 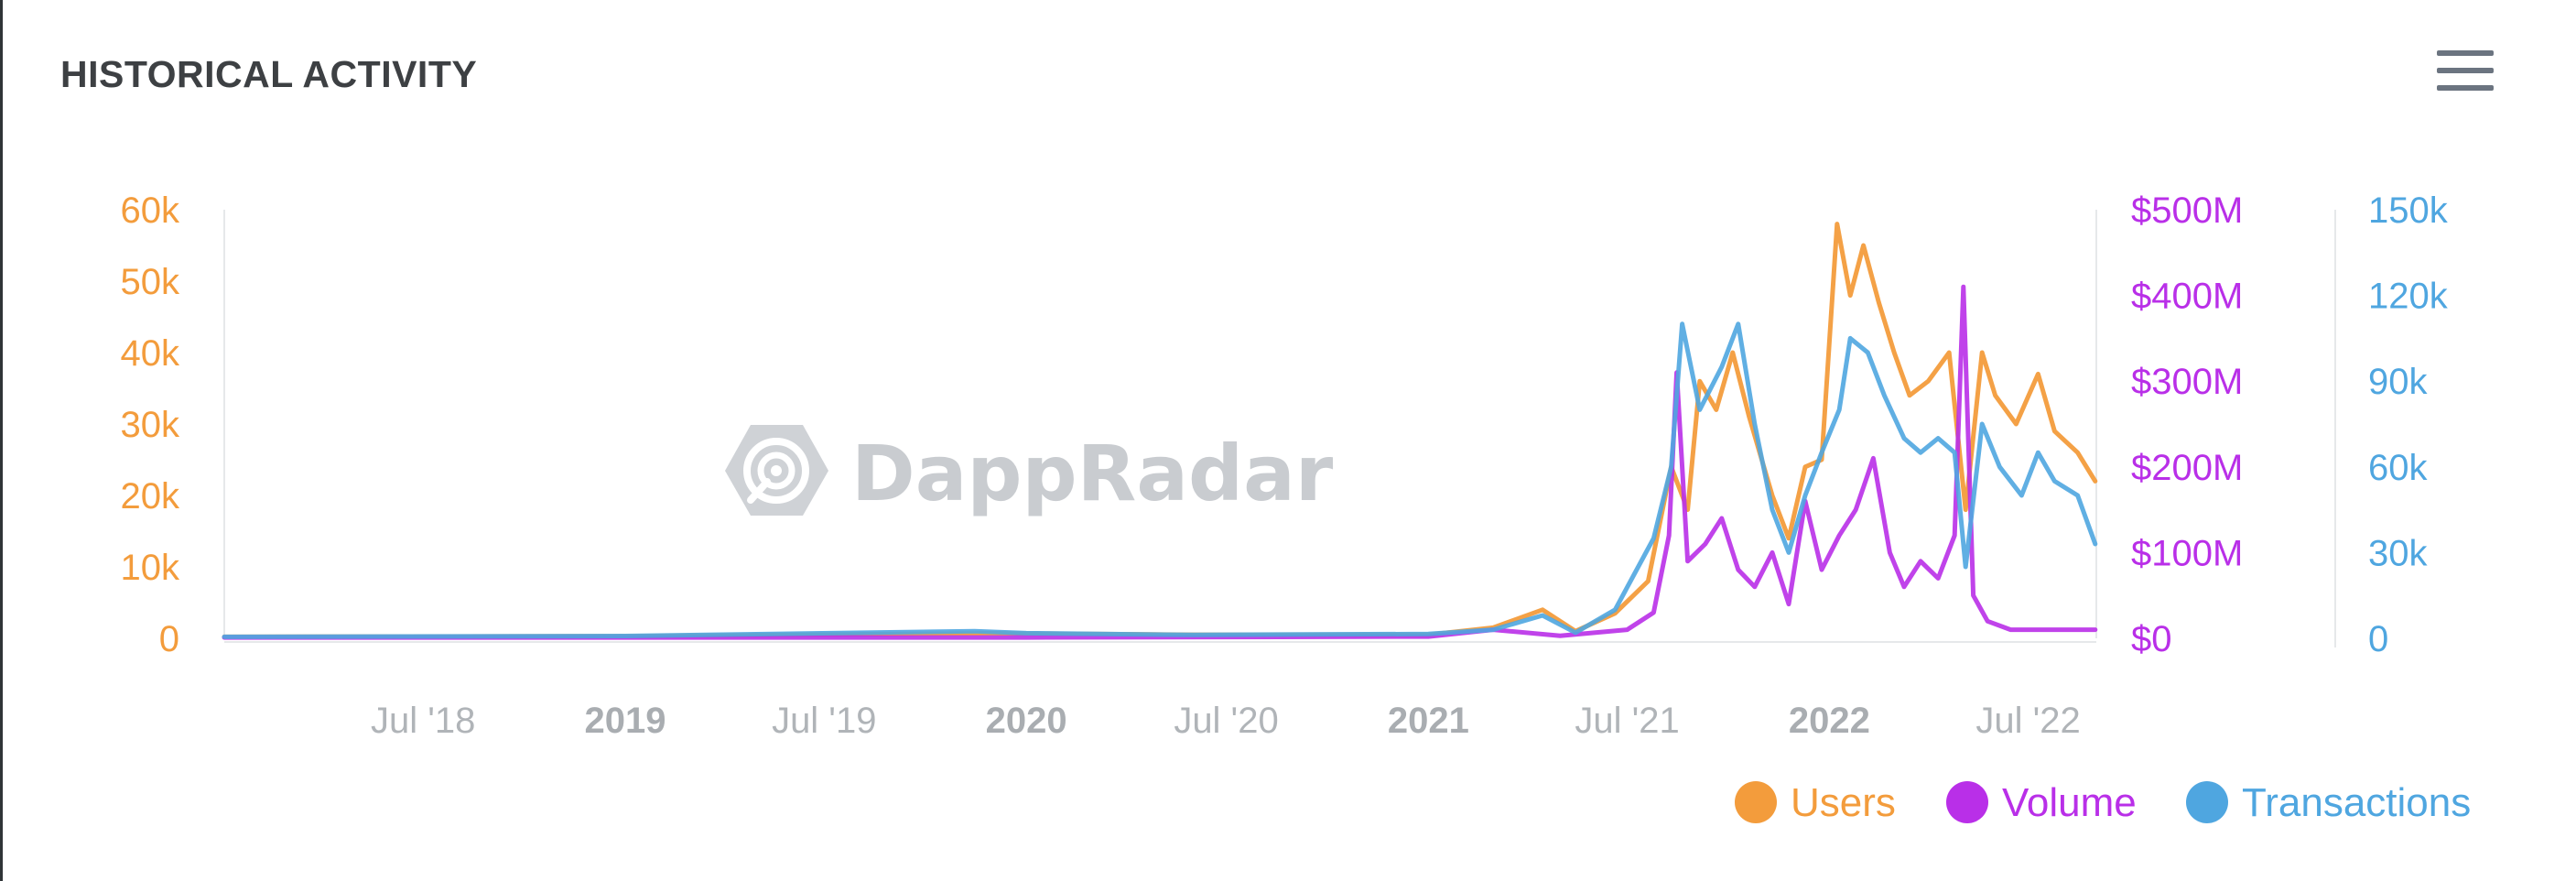 I want to click on volume-axis-tick-label: $200M, so click(x=2187, y=468).